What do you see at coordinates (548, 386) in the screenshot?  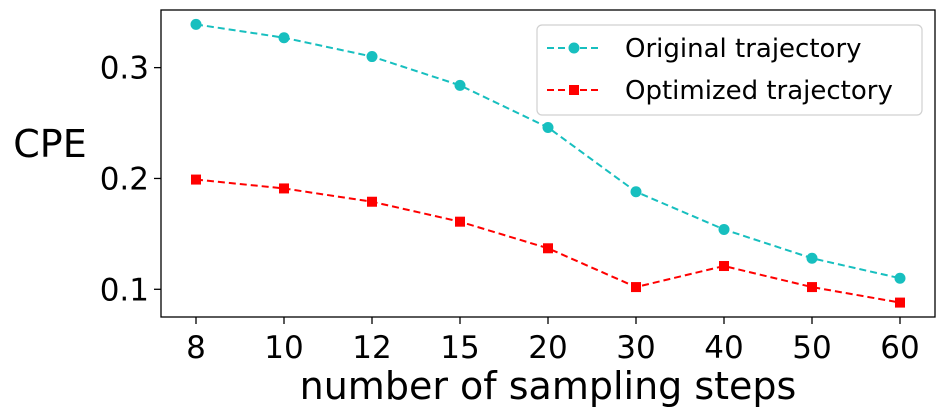 I see `x-axis-title: number of sampling steps` at bounding box center [548, 386].